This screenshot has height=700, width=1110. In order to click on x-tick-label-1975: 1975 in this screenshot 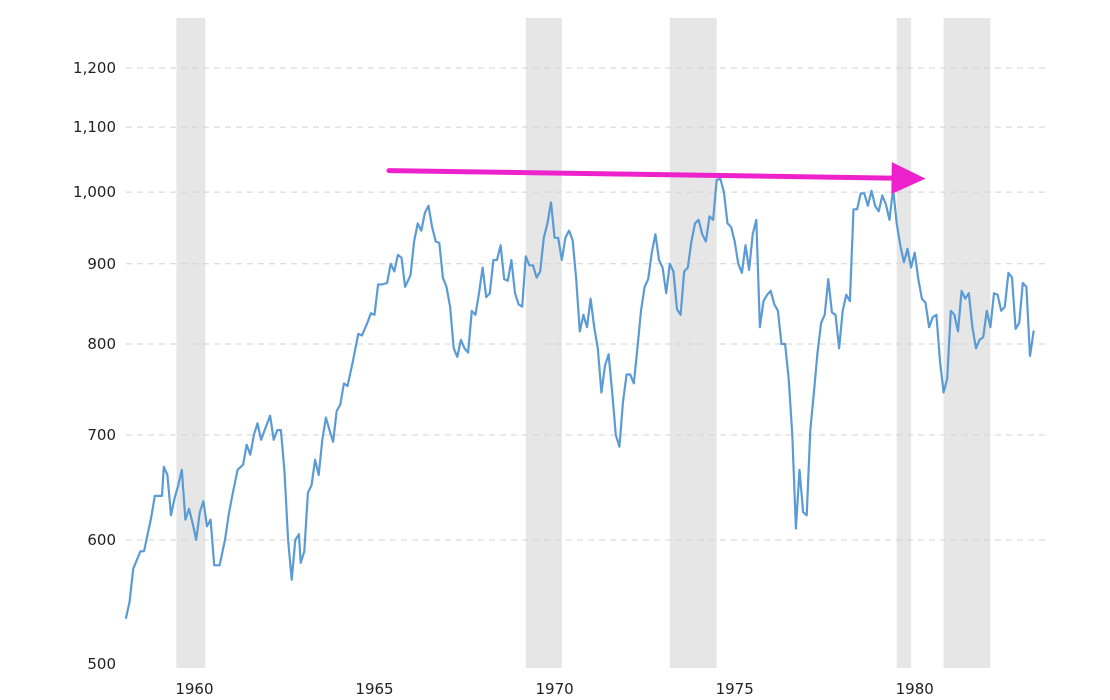, I will do `click(735, 689)`.